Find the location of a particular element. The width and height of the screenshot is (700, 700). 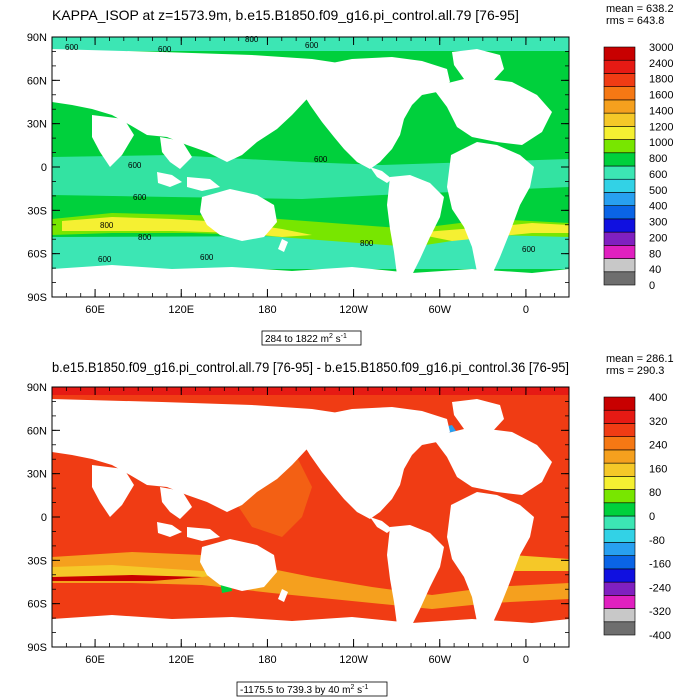

colorbar-label: 1800 is located at coordinates (661, 80).